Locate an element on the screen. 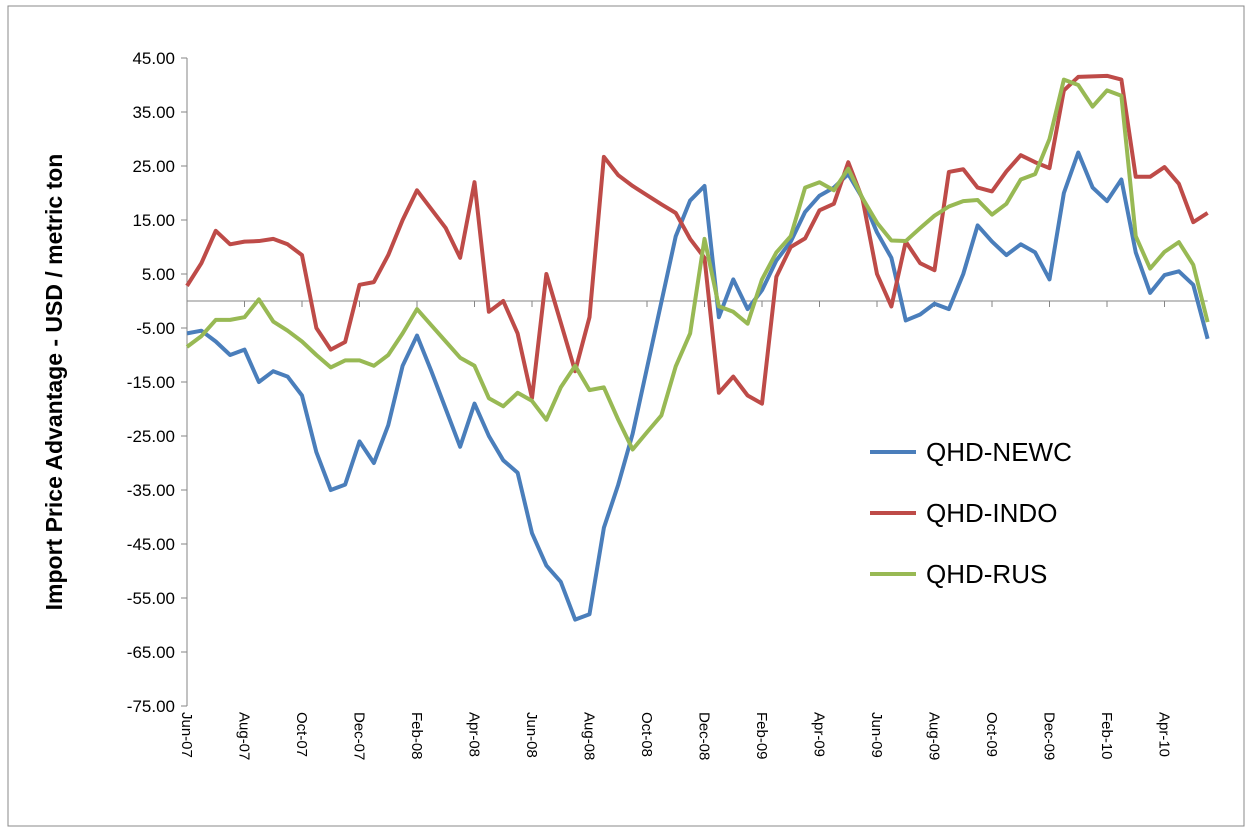  y-tick-label: -25.00 is located at coordinates (151, 436).